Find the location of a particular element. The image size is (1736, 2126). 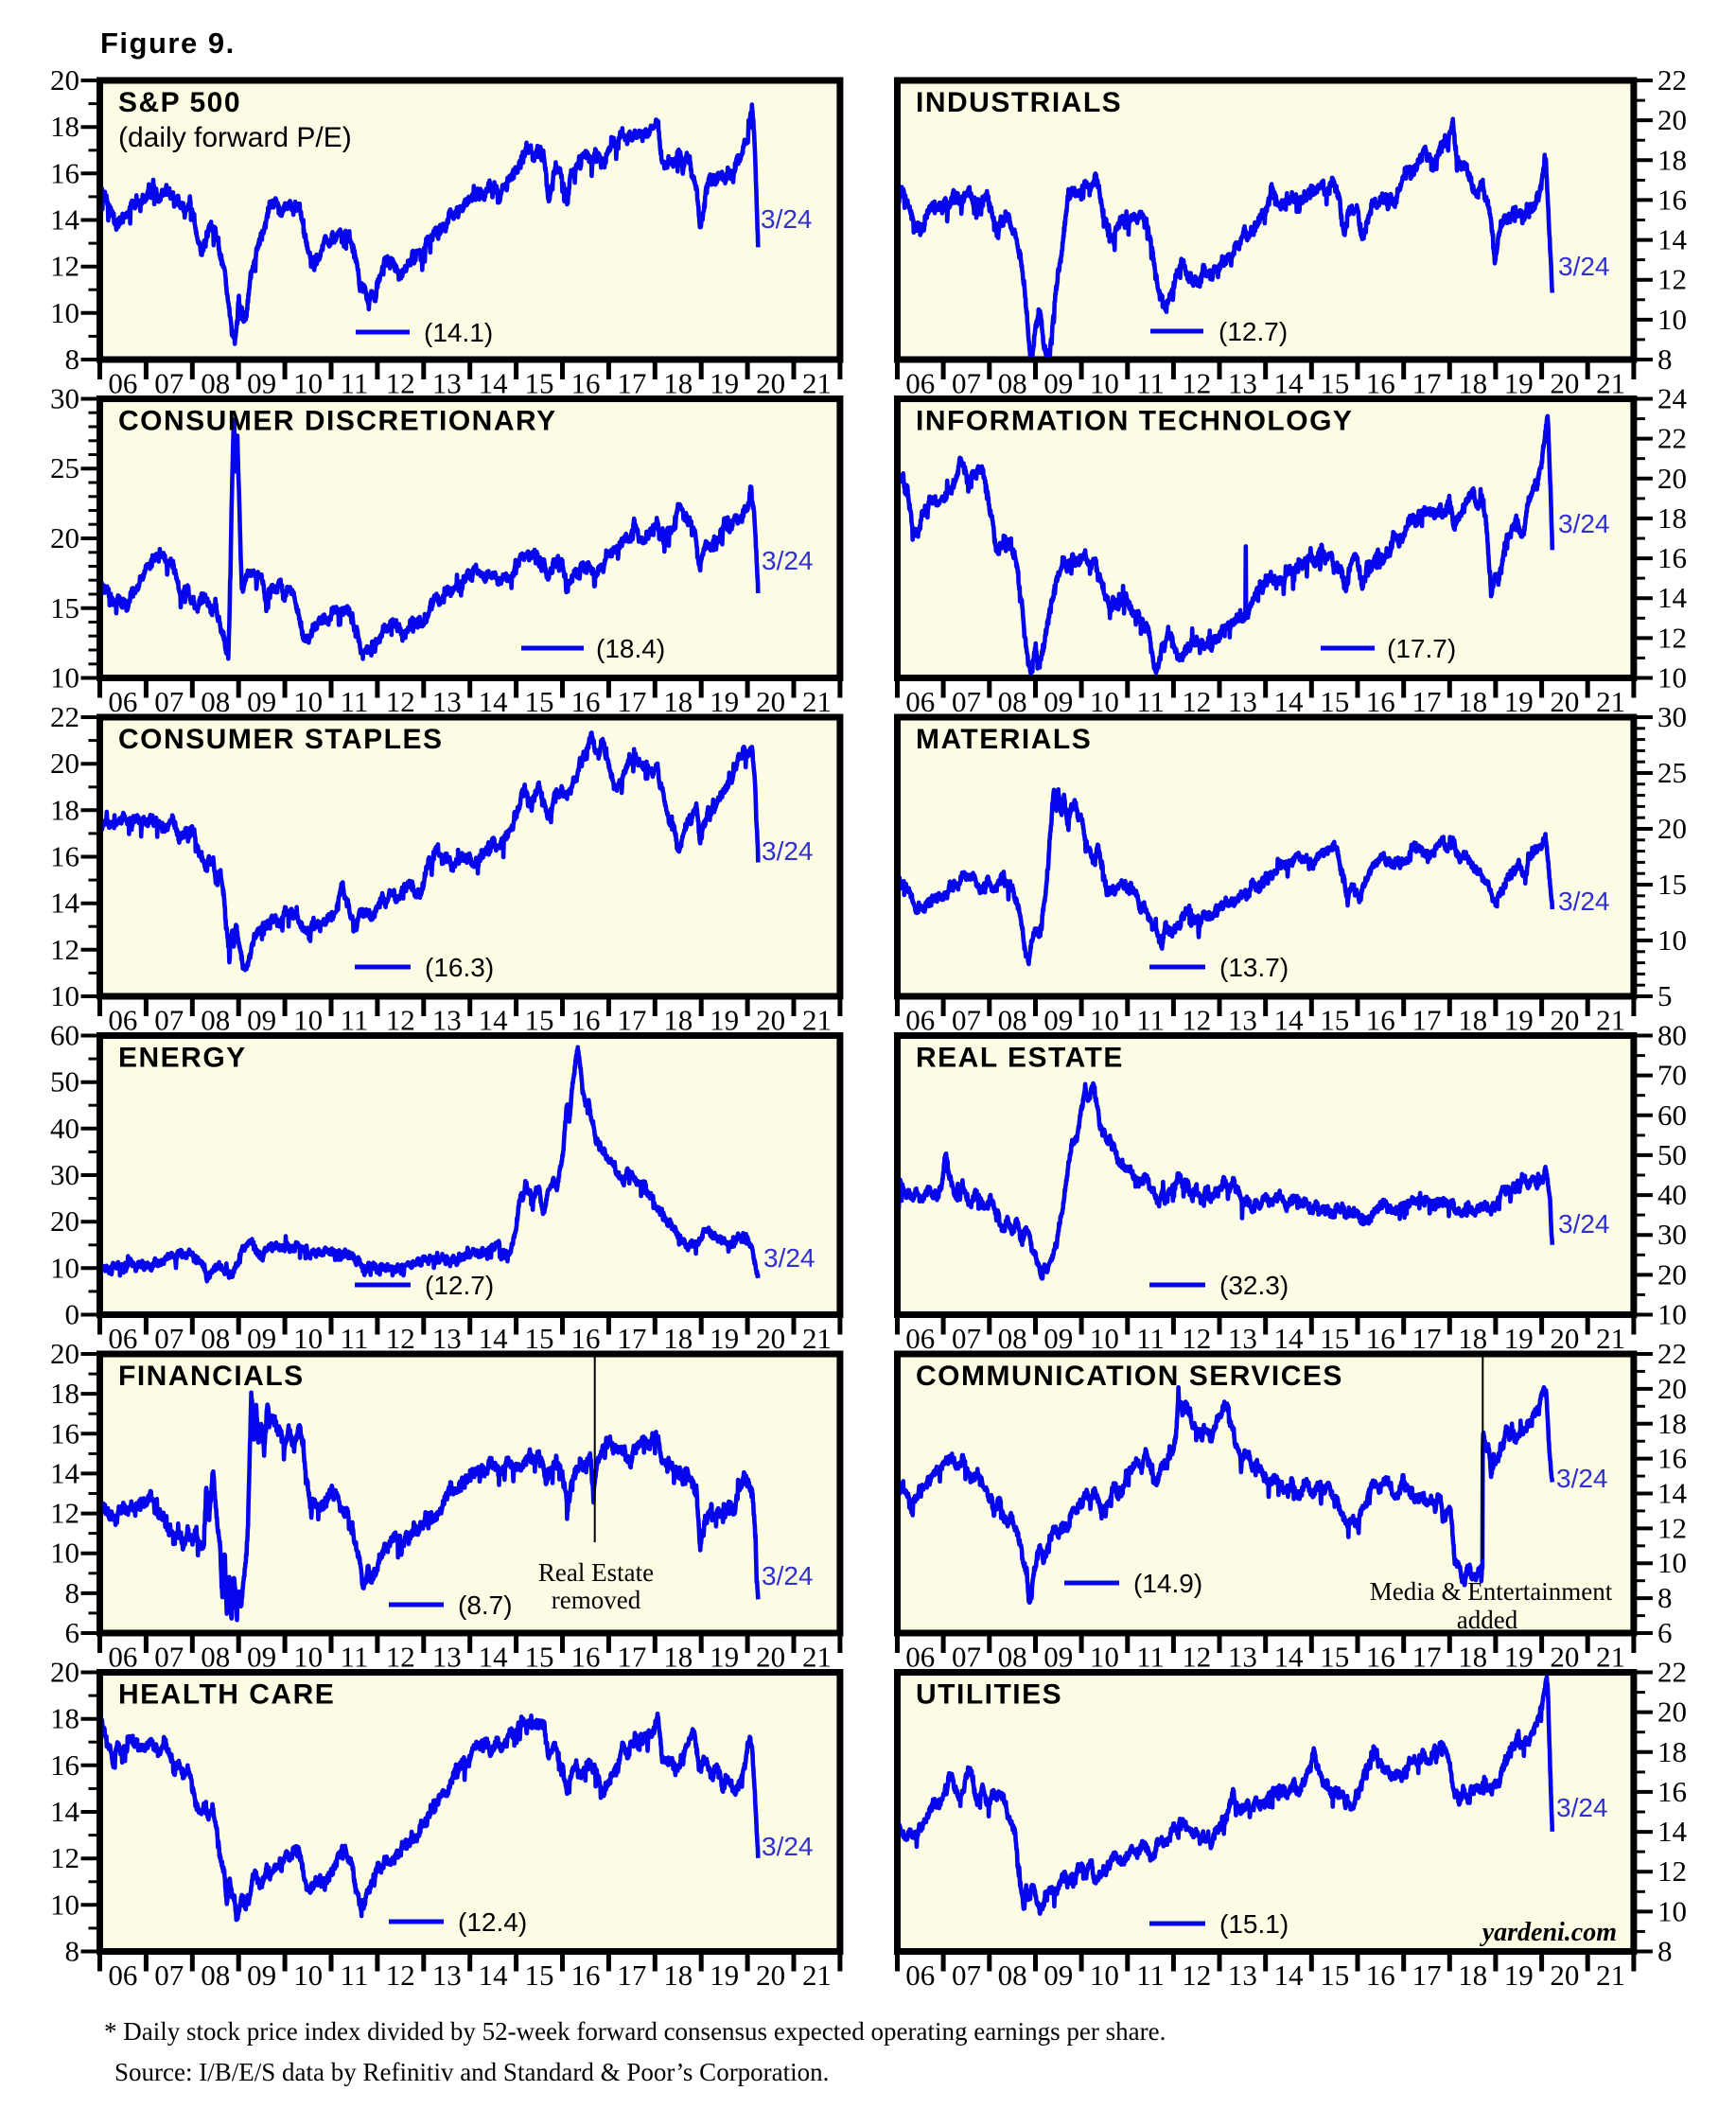

svg-text: (12.7) is located at coordinates (1253, 331).